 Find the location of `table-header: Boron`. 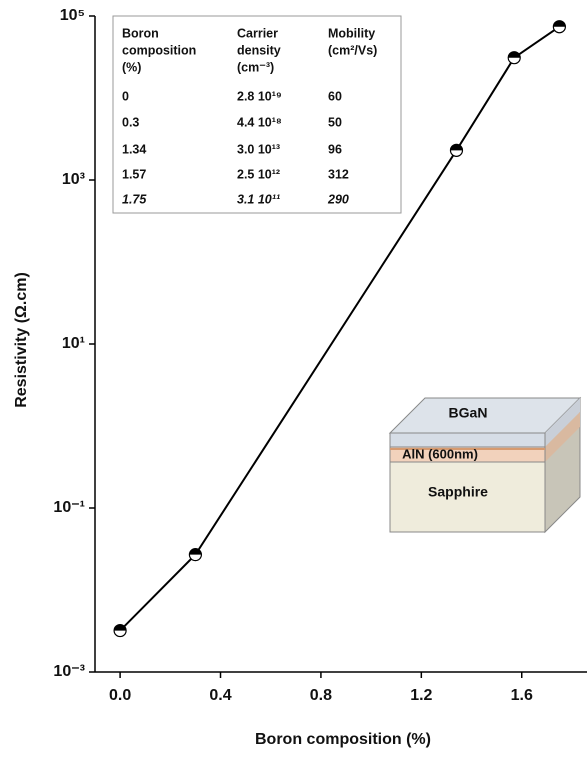

table-header: Boron is located at coordinates (140, 33).